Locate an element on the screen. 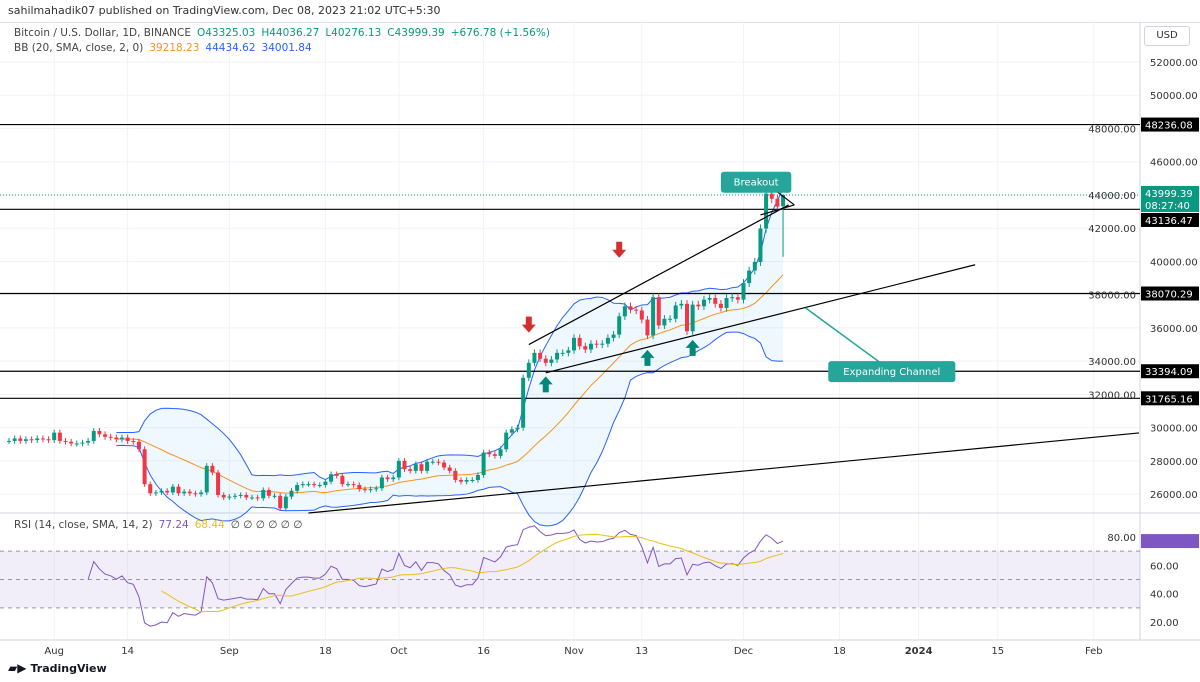 This screenshot has height=682, width=1200. price-tick-label: 46000.00 is located at coordinates (1174, 163).